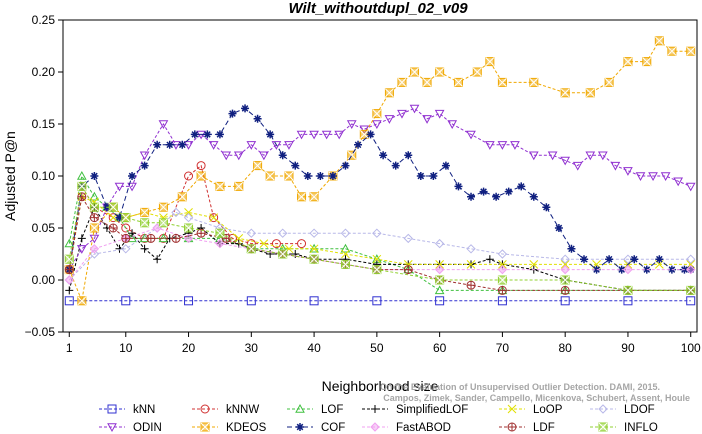  What do you see at coordinates (432, 410) in the screenshot?
I see `legend-label: SimplifiedLOF` at bounding box center [432, 410].